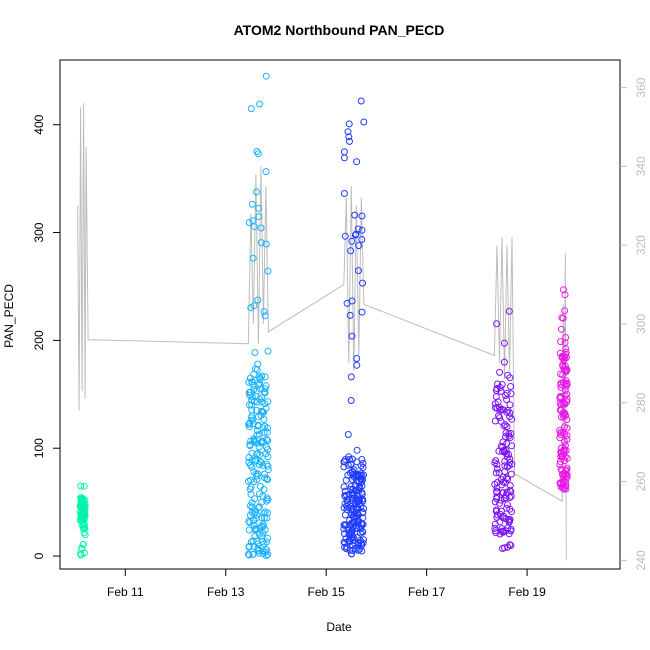  What do you see at coordinates (527, 592) in the screenshot?
I see `x-tick-label: Feb 19` at bounding box center [527, 592].